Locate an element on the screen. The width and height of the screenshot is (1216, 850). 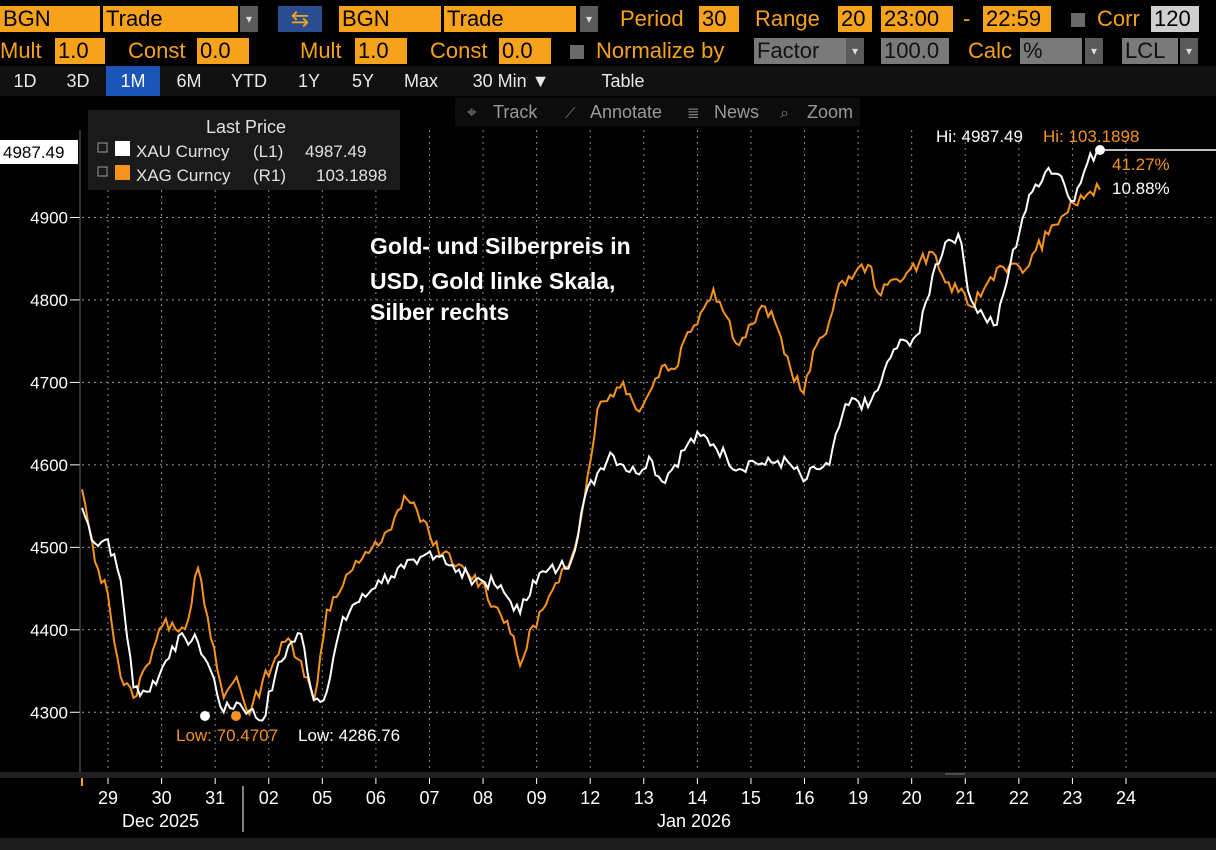
y-axis-left: 4300 4400 4500 4600 4700 4800 4900 is located at coordinates (55, 451).